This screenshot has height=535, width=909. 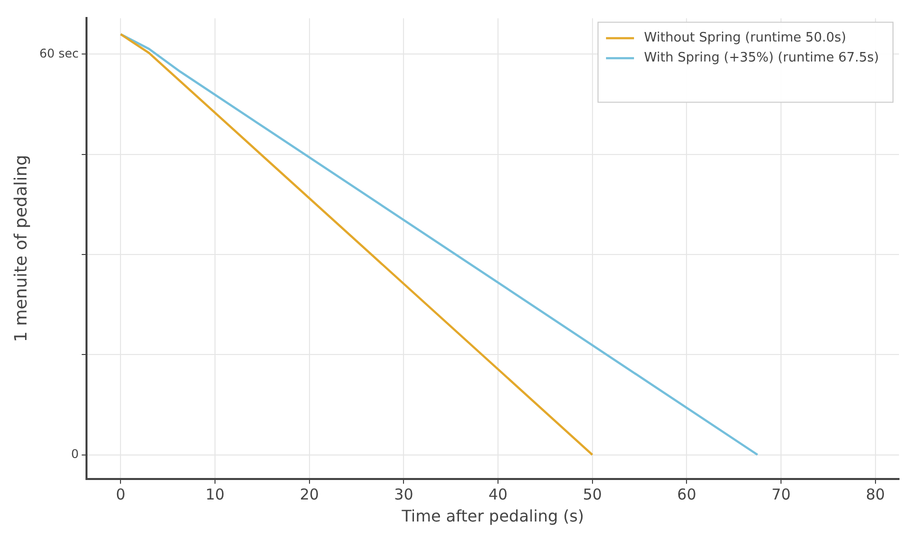 What do you see at coordinates (22, 248) in the screenshot?
I see `y-axis-title: 1 menuite of pedaling` at bounding box center [22, 248].